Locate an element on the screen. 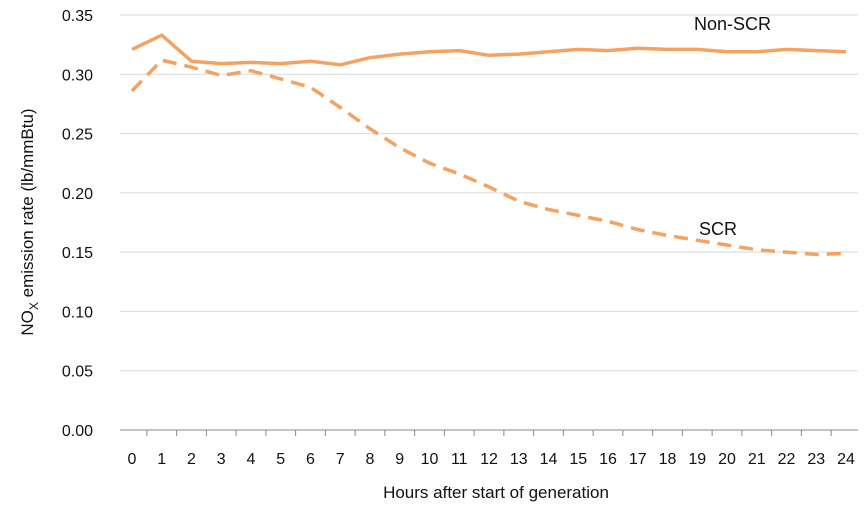 The height and width of the screenshot is (514, 867). x-tick-label: 7 is located at coordinates (340, 459).